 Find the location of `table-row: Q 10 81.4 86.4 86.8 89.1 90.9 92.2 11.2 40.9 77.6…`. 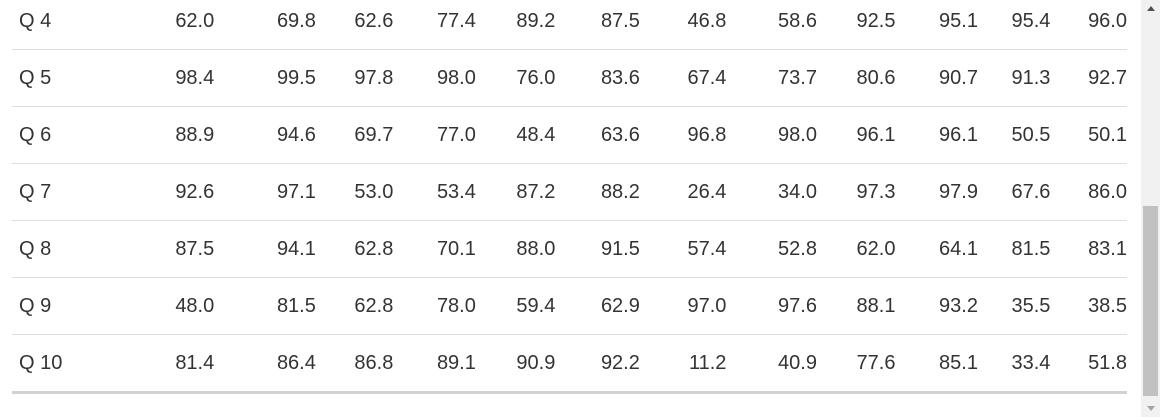

table-row: Q 10 81.4 86.4 86.8 89.1 90.9 92.2 11.2 40.9 77.6… is located at coordinates (569, 364).